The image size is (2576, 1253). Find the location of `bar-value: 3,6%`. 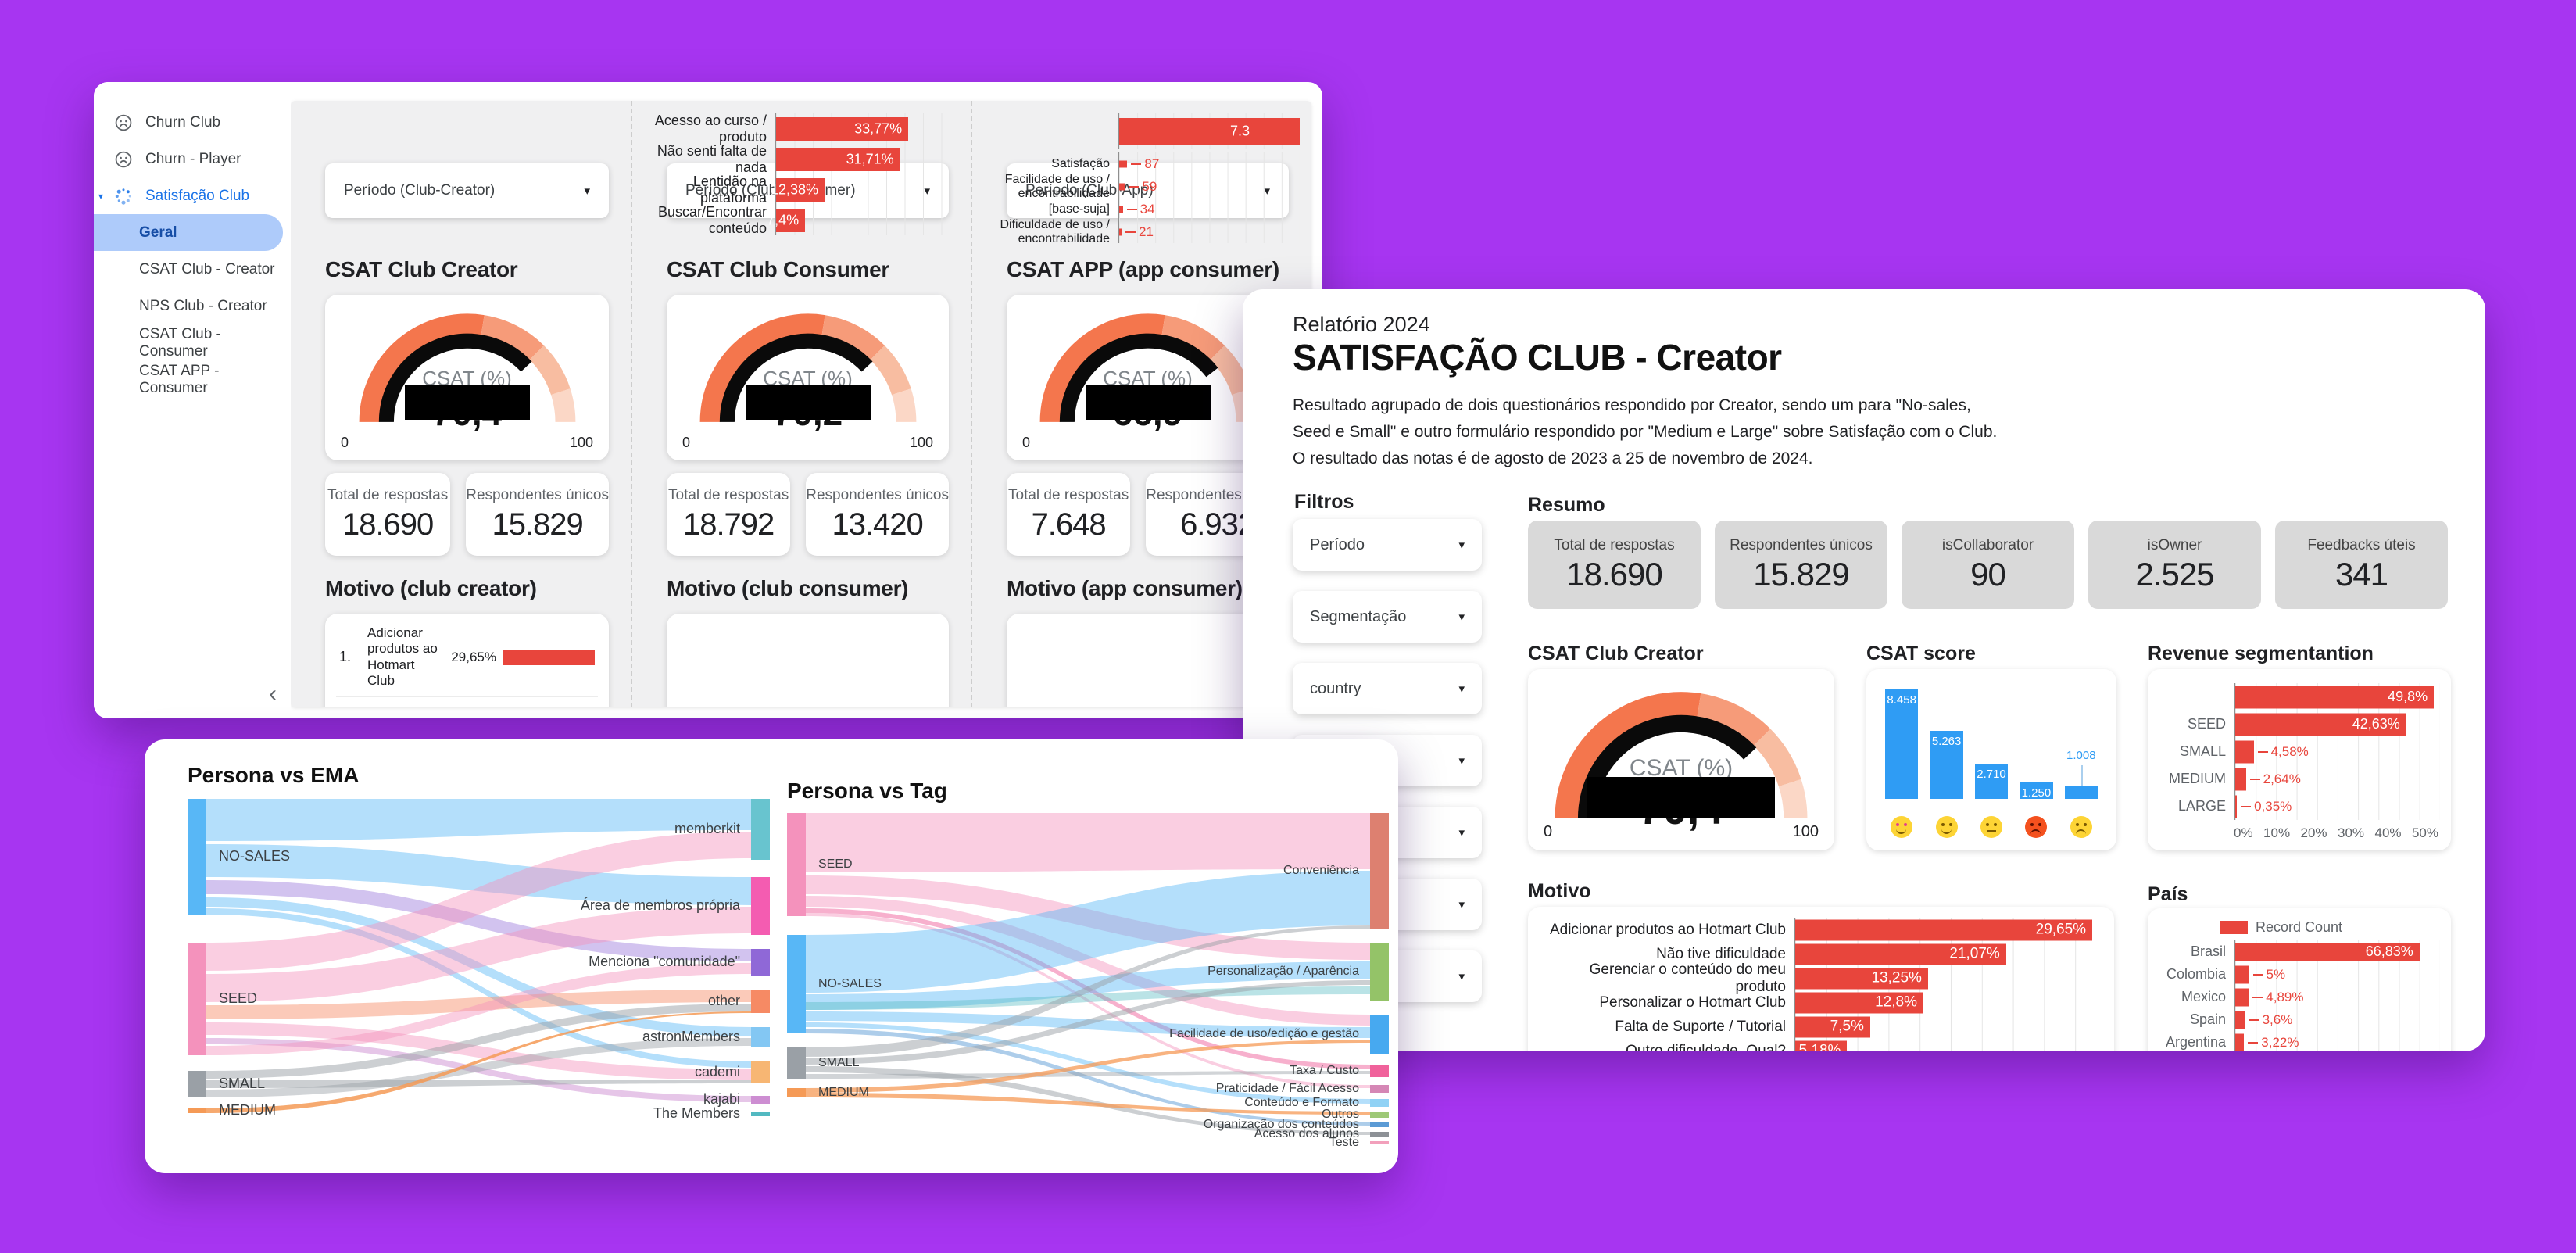

bar-value: 3,6% is located at coordinates (2271, 1020).